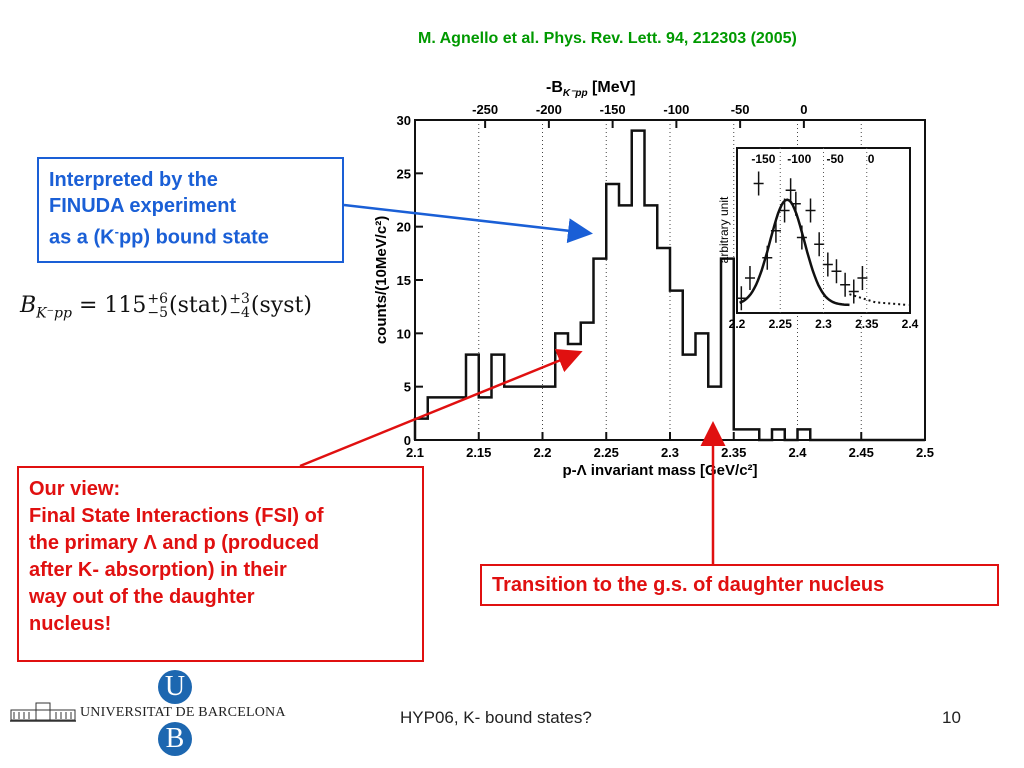 This screenshot has height=768, width=1024. What do you see at coordinates (485, 109) in the screenshot?
I see `top-tick-label: -250` at bounding box center [485, 109].